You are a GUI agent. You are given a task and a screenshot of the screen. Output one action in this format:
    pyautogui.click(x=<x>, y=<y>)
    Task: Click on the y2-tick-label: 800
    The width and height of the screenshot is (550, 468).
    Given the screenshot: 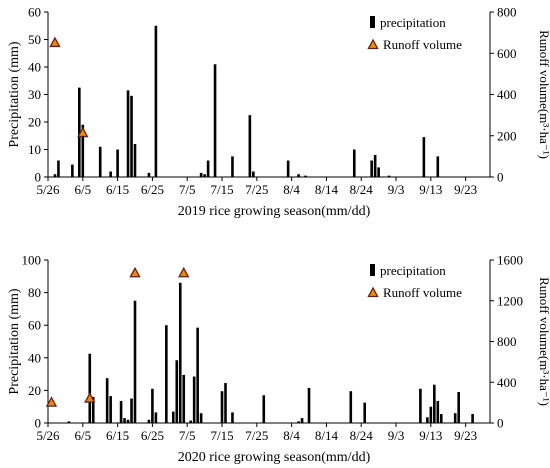 What is the action you would take?
    pyautogui.click(x=507, y=341)
    